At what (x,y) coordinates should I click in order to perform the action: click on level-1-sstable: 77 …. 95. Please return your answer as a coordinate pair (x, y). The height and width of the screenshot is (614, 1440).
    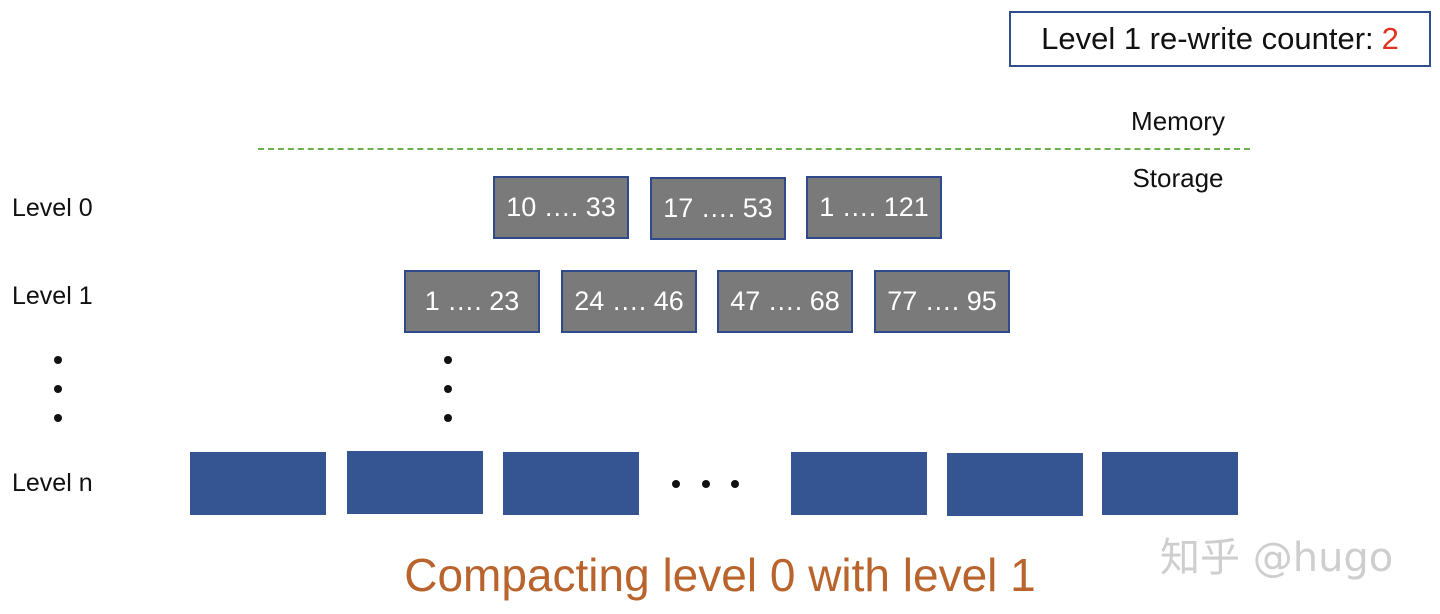
    Looking at the image, I should click on (942, 301).